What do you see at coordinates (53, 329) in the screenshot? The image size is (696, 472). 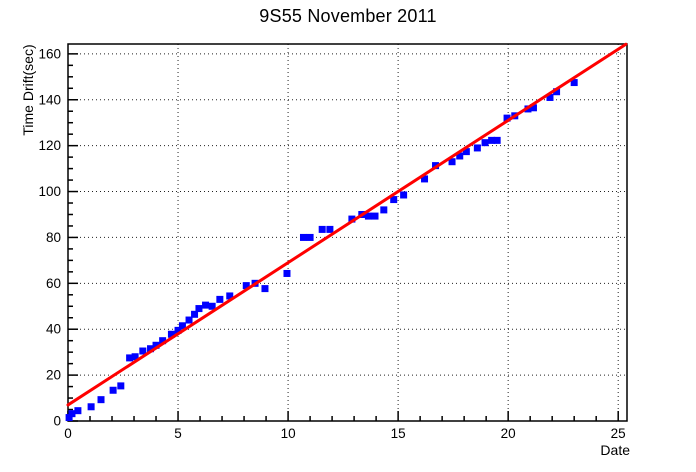 I see `y-tick-label: 40` at bounding box center [53, 329].